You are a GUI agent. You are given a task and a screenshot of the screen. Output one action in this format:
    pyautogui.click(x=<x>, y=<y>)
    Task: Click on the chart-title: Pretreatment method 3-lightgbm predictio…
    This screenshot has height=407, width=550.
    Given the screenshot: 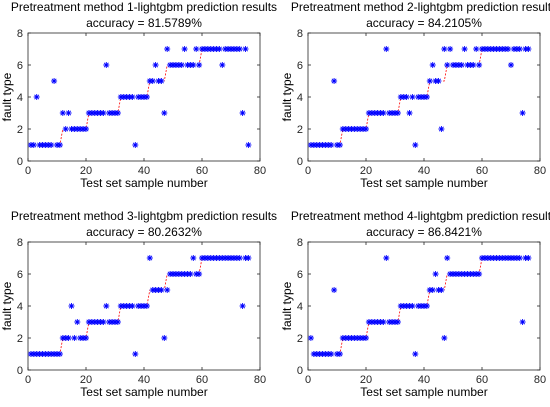 What is the action you would take?
    pyautogui.click(x=144, y=216)
    